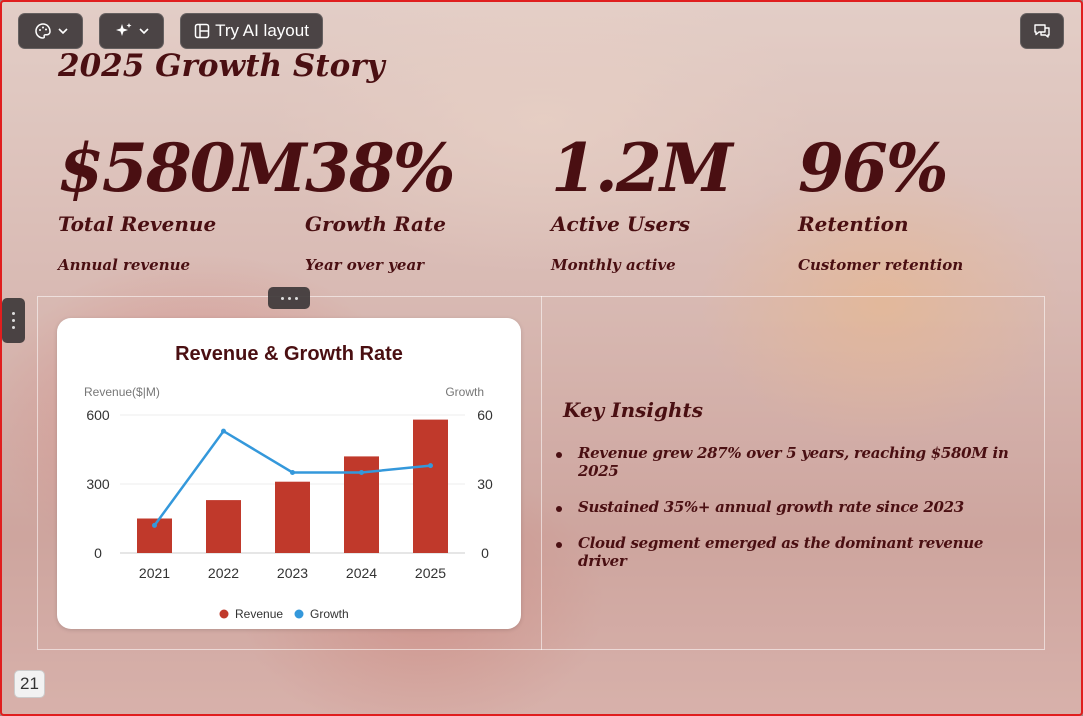 This screenshot has height=716, width=1083. What do you see at coordinates (853, 224) in the screenshot?
I see `stat-label: Retention` at bounding box center [853, 224].